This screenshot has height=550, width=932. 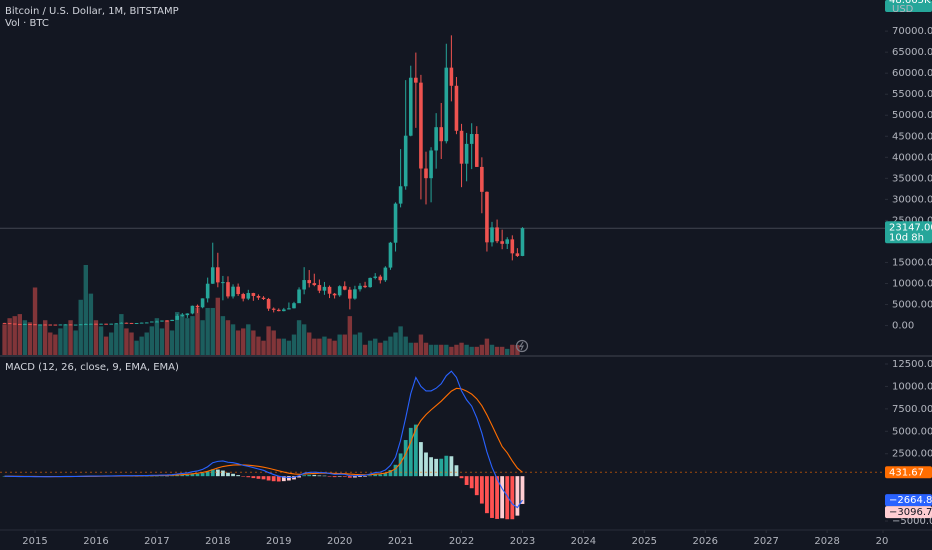 I want to click on x-tick-label: 2025, so click(x=644, y=541).